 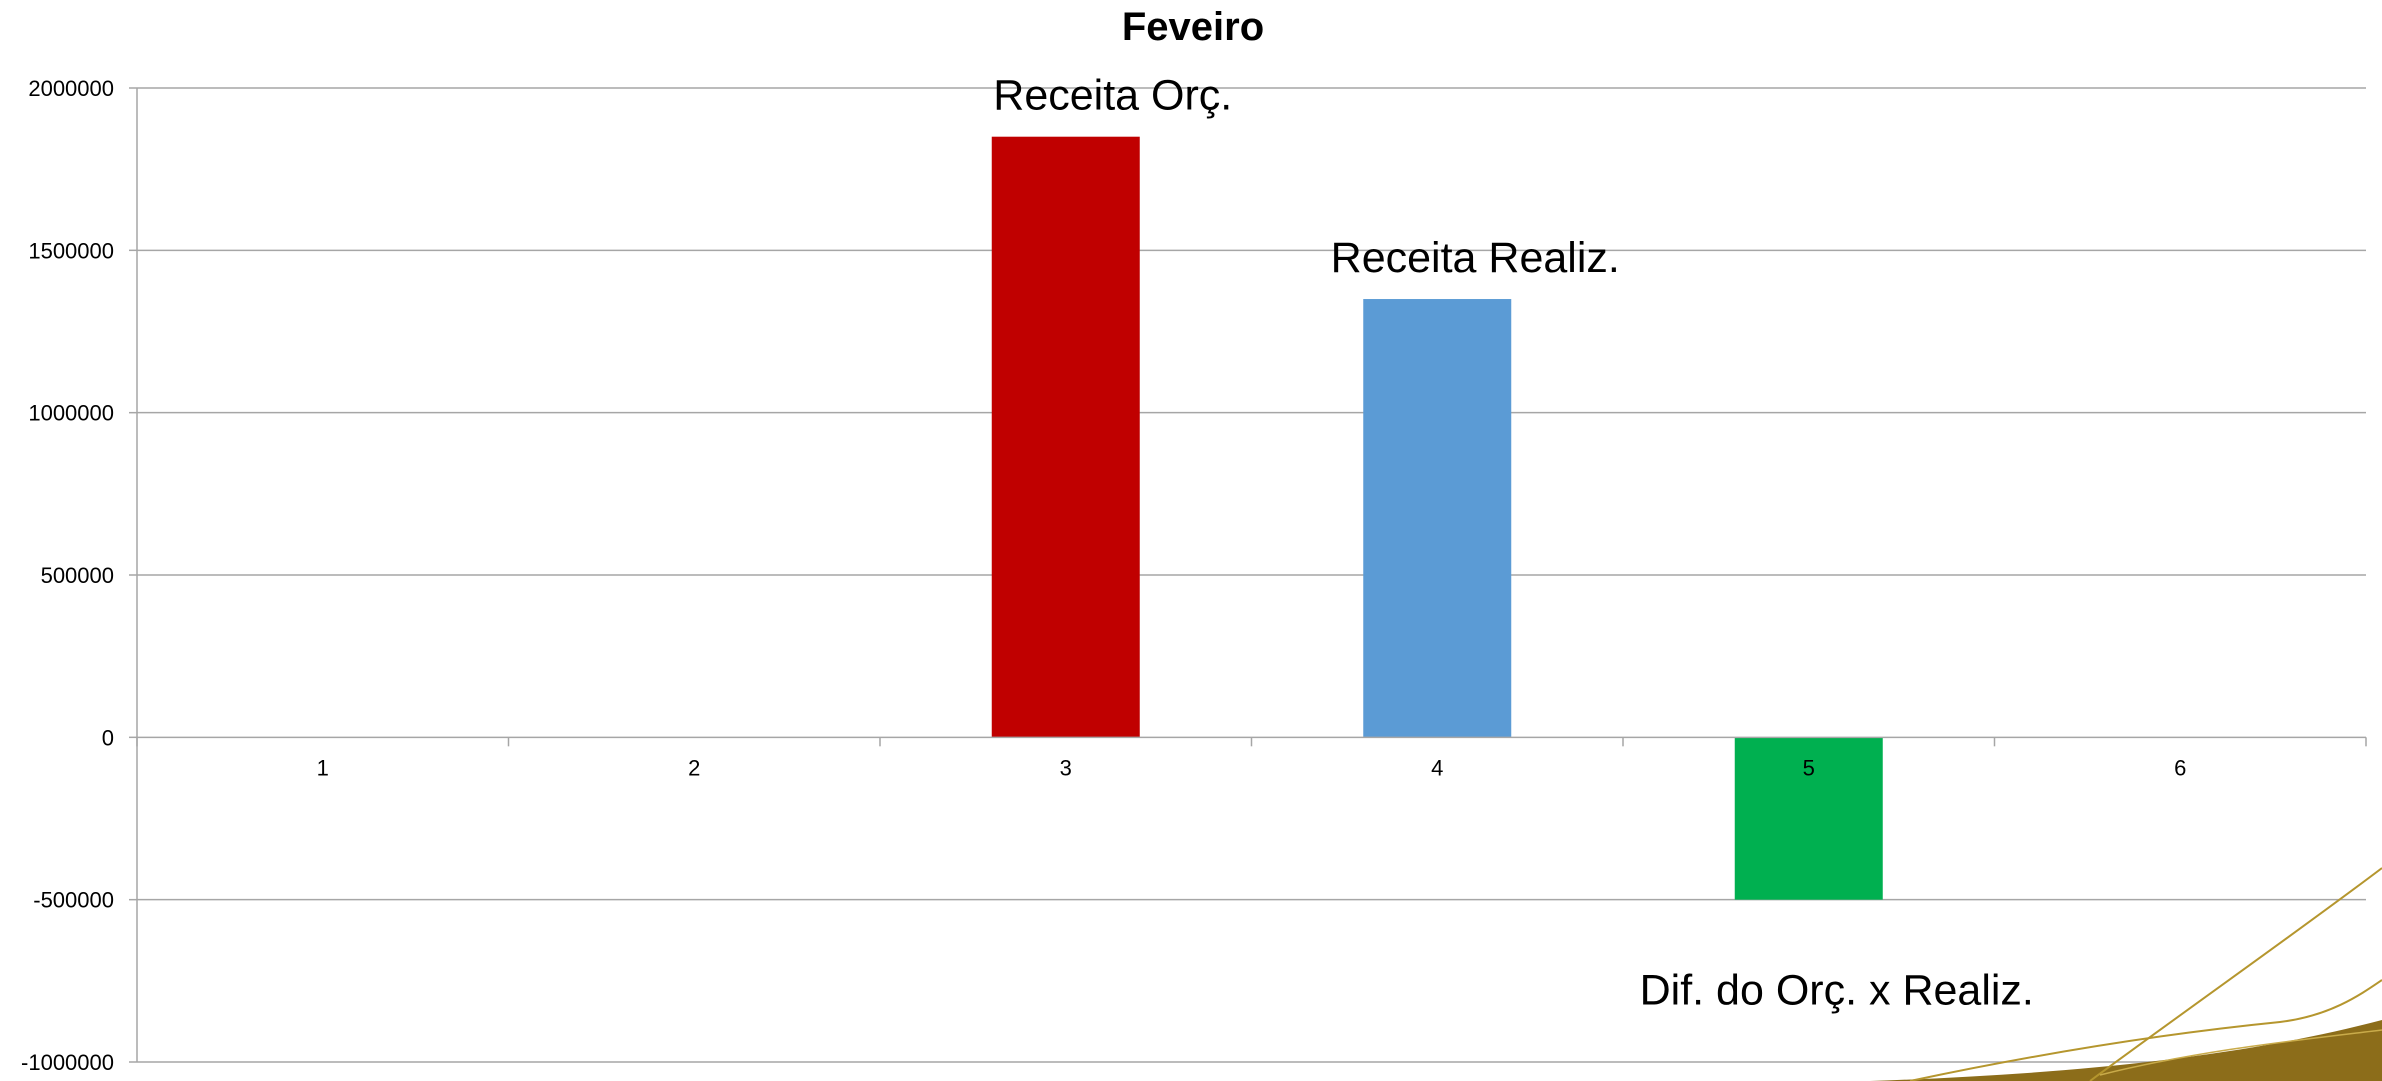 What do you see at coordinates (71, 250) in the screenshot?
I see `y-tick-label: 1500000` at bounding box center [71, 250].